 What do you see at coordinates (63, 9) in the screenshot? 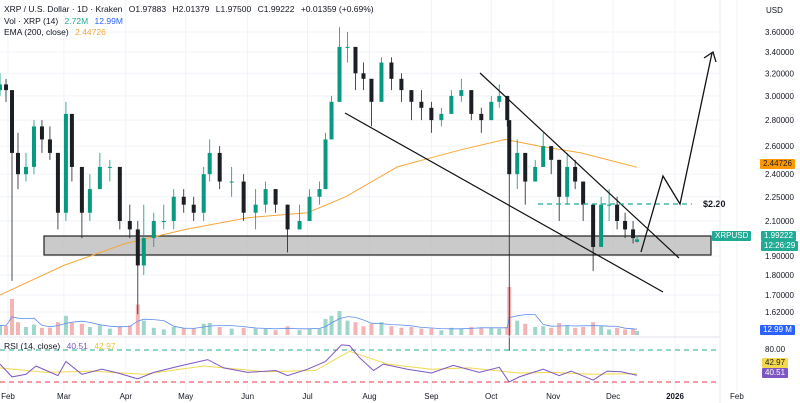
I see `symbol-title: XRP / U.S. Dollar · 1D · Kraken` at bounding box center [63, 9].